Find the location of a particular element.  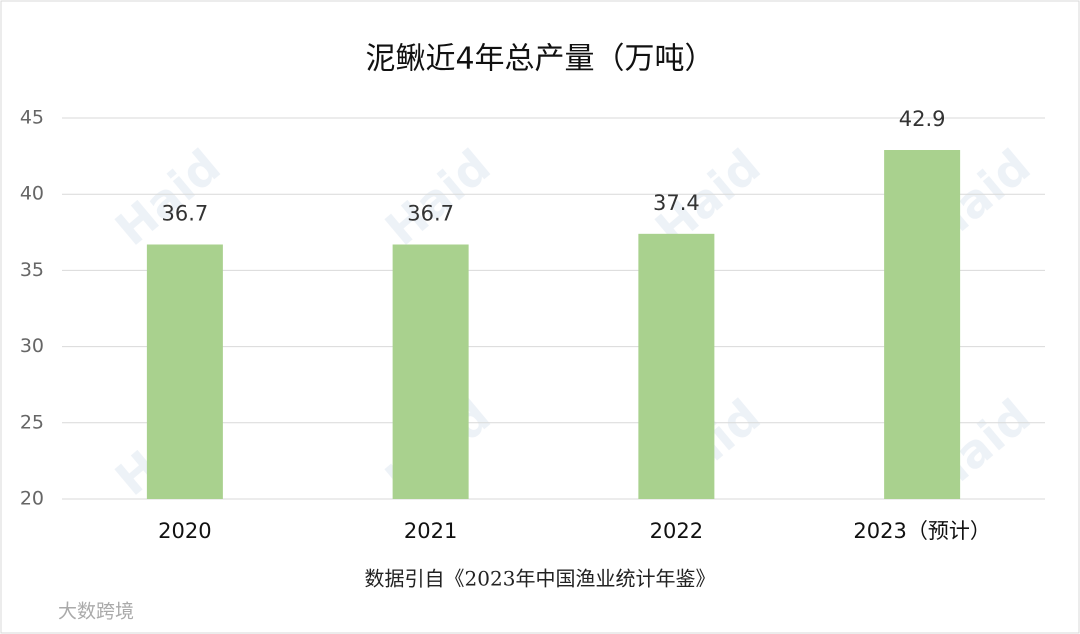

y-tick-label: 30 is located at coordinates (32, 346).